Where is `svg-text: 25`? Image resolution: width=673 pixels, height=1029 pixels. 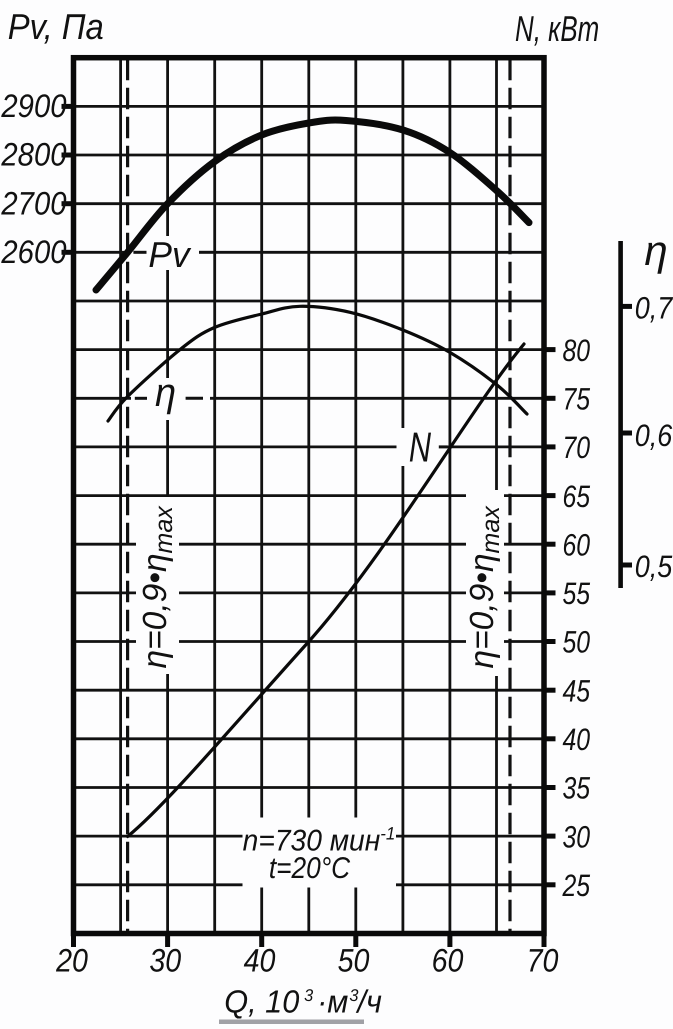
svg-text: 25 is located at coordinates (576, 885).